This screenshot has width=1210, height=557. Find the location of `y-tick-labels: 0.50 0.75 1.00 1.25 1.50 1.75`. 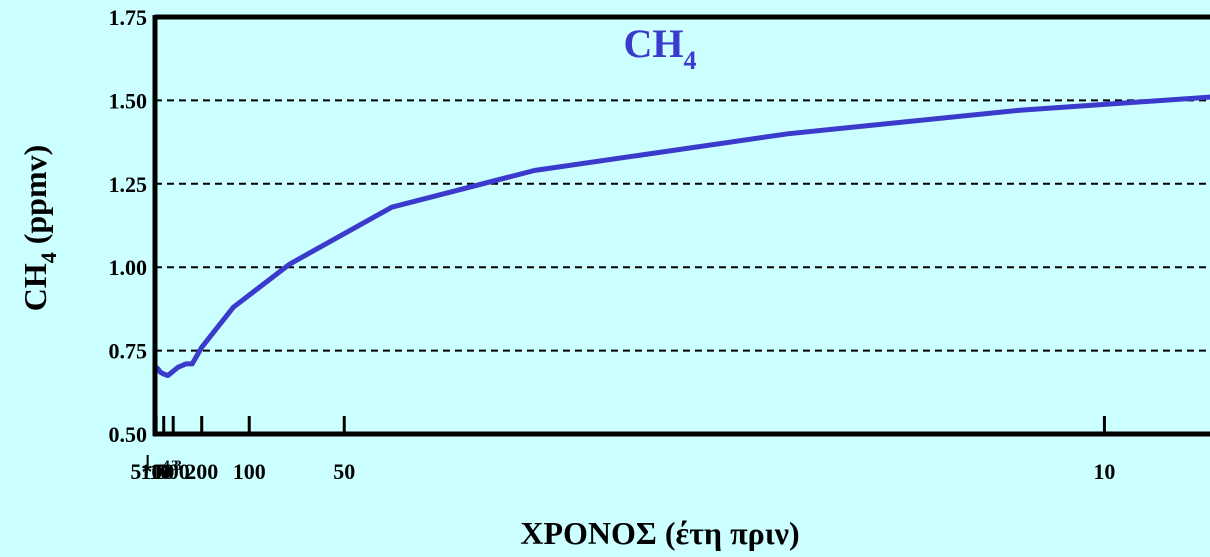

y-tick-labels: 0.50 0.75 1.00 1.25 1.50 1.75 is located at coordinates (128, 226).